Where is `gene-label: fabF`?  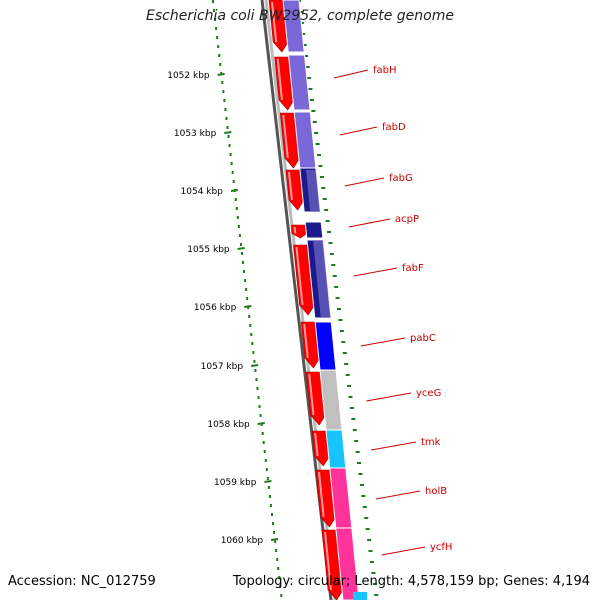 gene-label: fabF is located at coordinates (413, 268).